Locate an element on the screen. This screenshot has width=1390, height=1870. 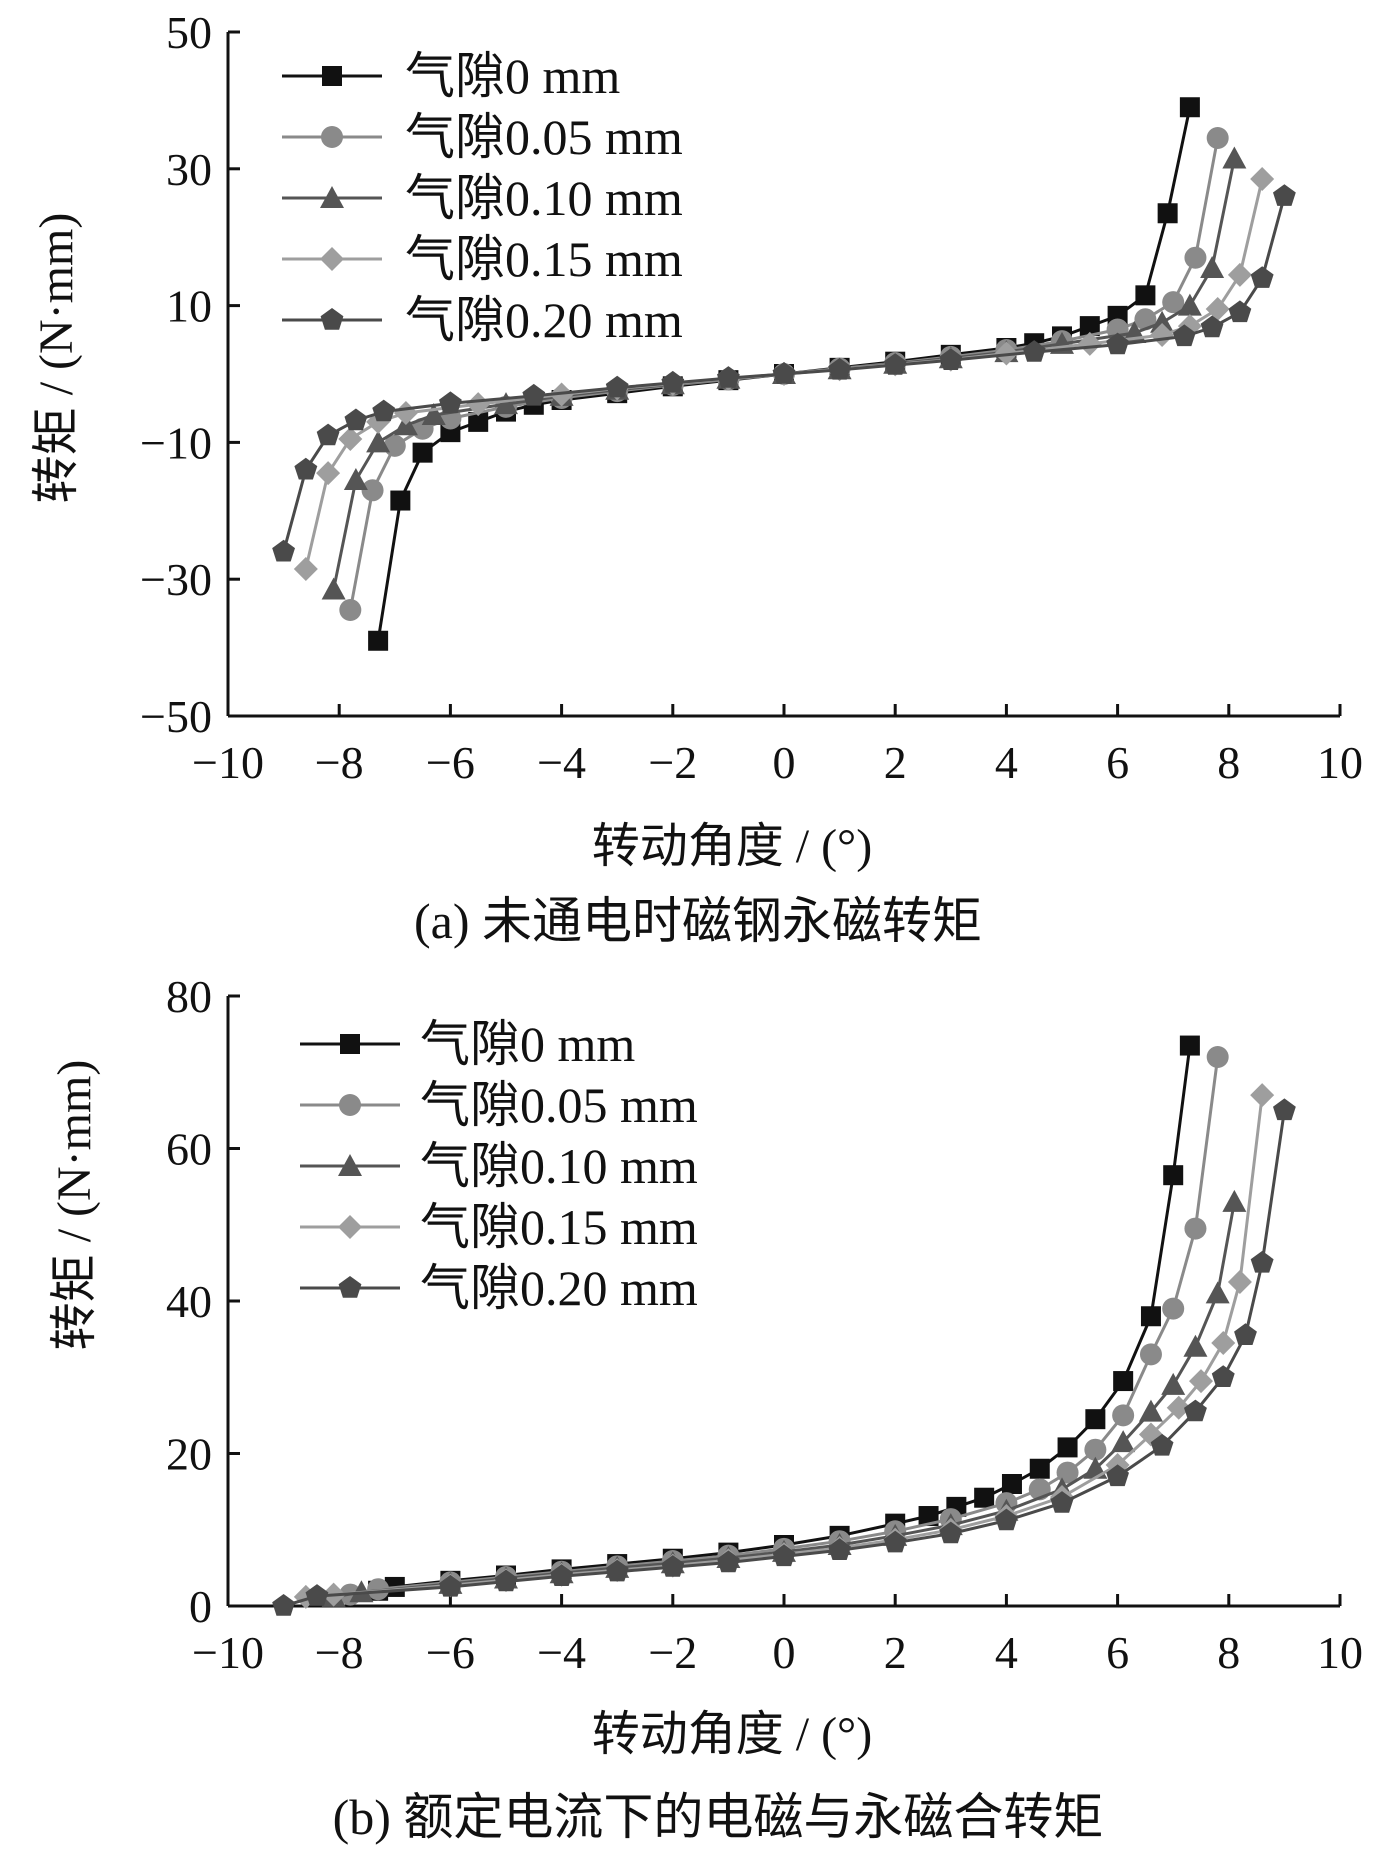
x-tick-label: −10 is located at coordinates (228, 1652).